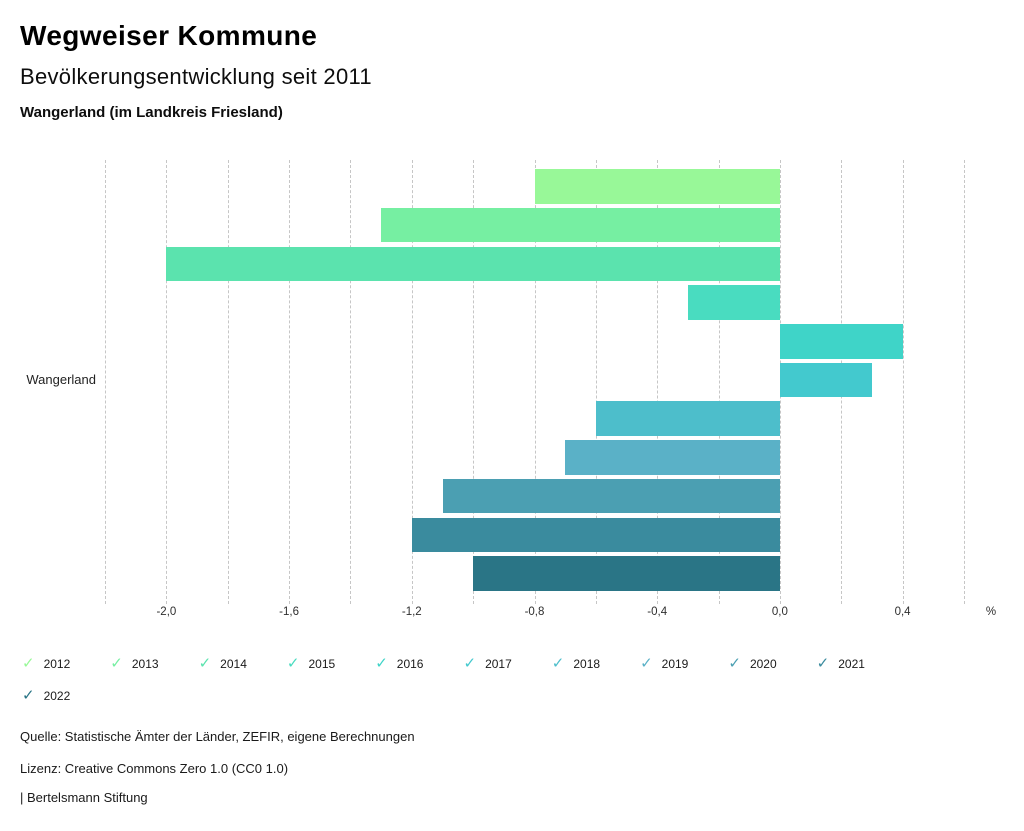 The width and height of the screenshot is (1024, 831). I want to click on legend-item-2013: ✓ 2013, so click(154, 664).